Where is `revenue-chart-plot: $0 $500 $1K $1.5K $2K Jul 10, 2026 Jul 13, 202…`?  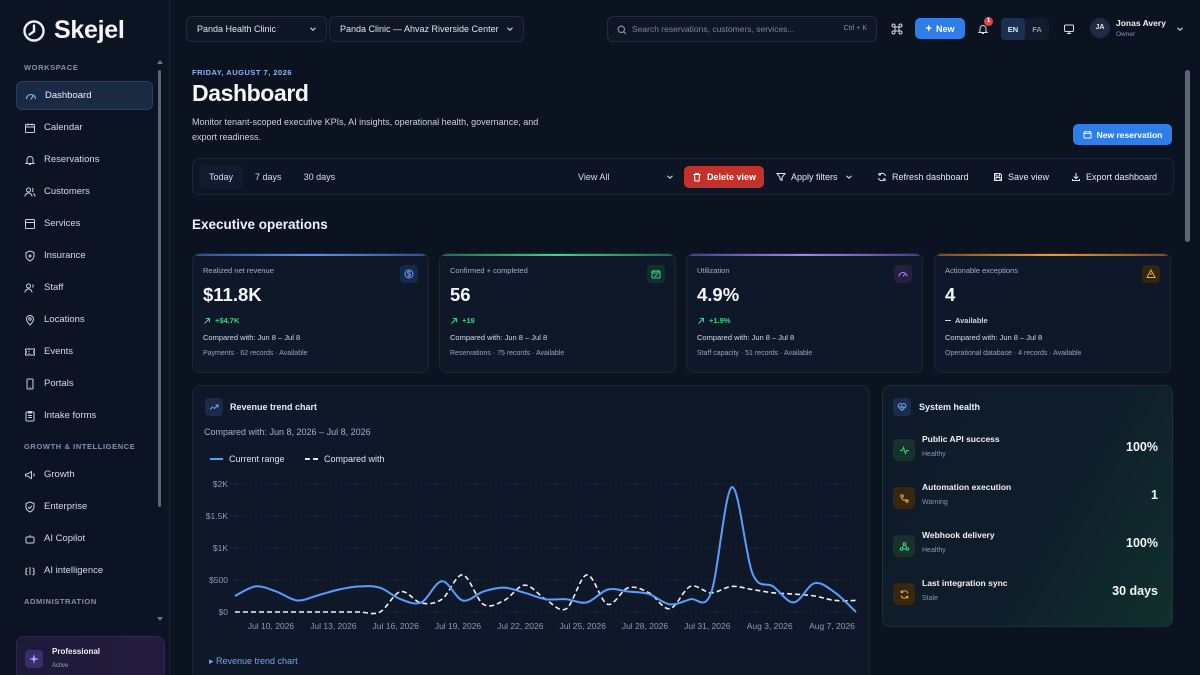 revenue-chart-plot: $0 $500 $1K $1.5K $2K Jul 10, 2026 Jul 13, 202… is located at coordinates (532, 559).